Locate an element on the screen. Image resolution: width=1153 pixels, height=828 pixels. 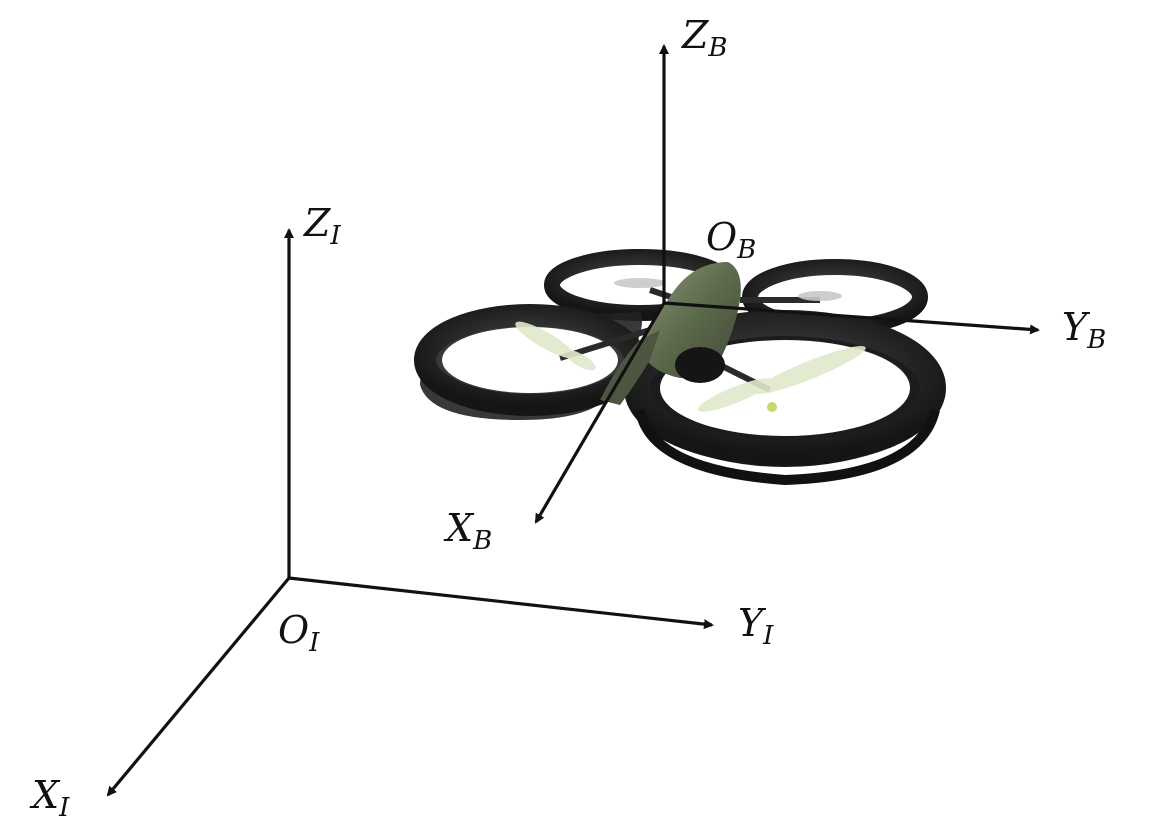
body-x-label: XB is located at coordinates (467, 531).